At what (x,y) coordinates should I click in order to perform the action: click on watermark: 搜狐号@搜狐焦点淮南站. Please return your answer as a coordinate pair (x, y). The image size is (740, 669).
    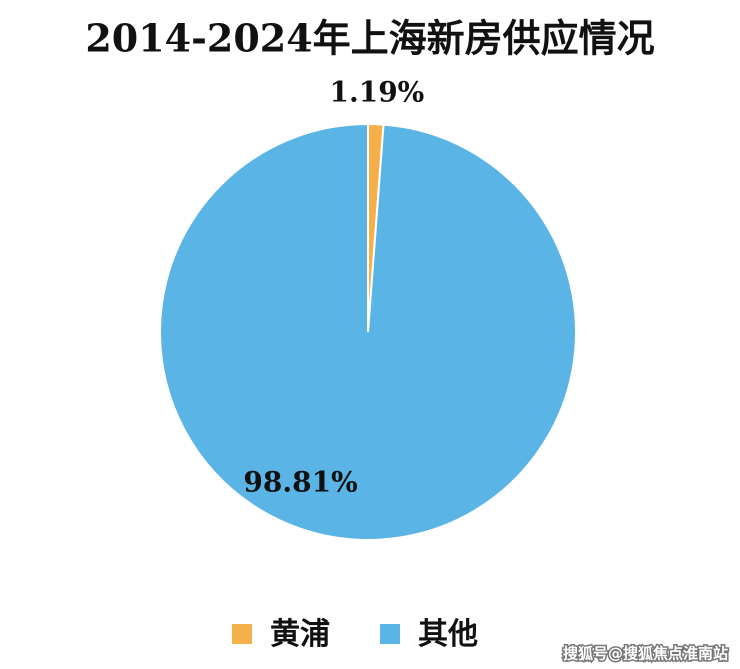
    Looking at the image, I should click on (645, 654).